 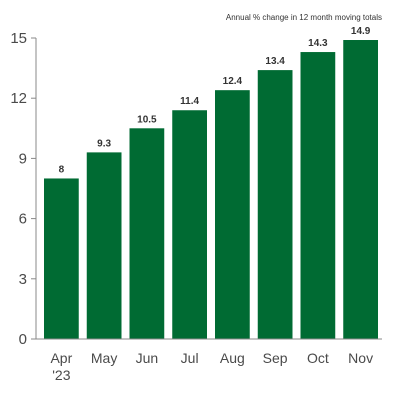 I want to click on y-tick-label: 9, so click(x=23, y=158).